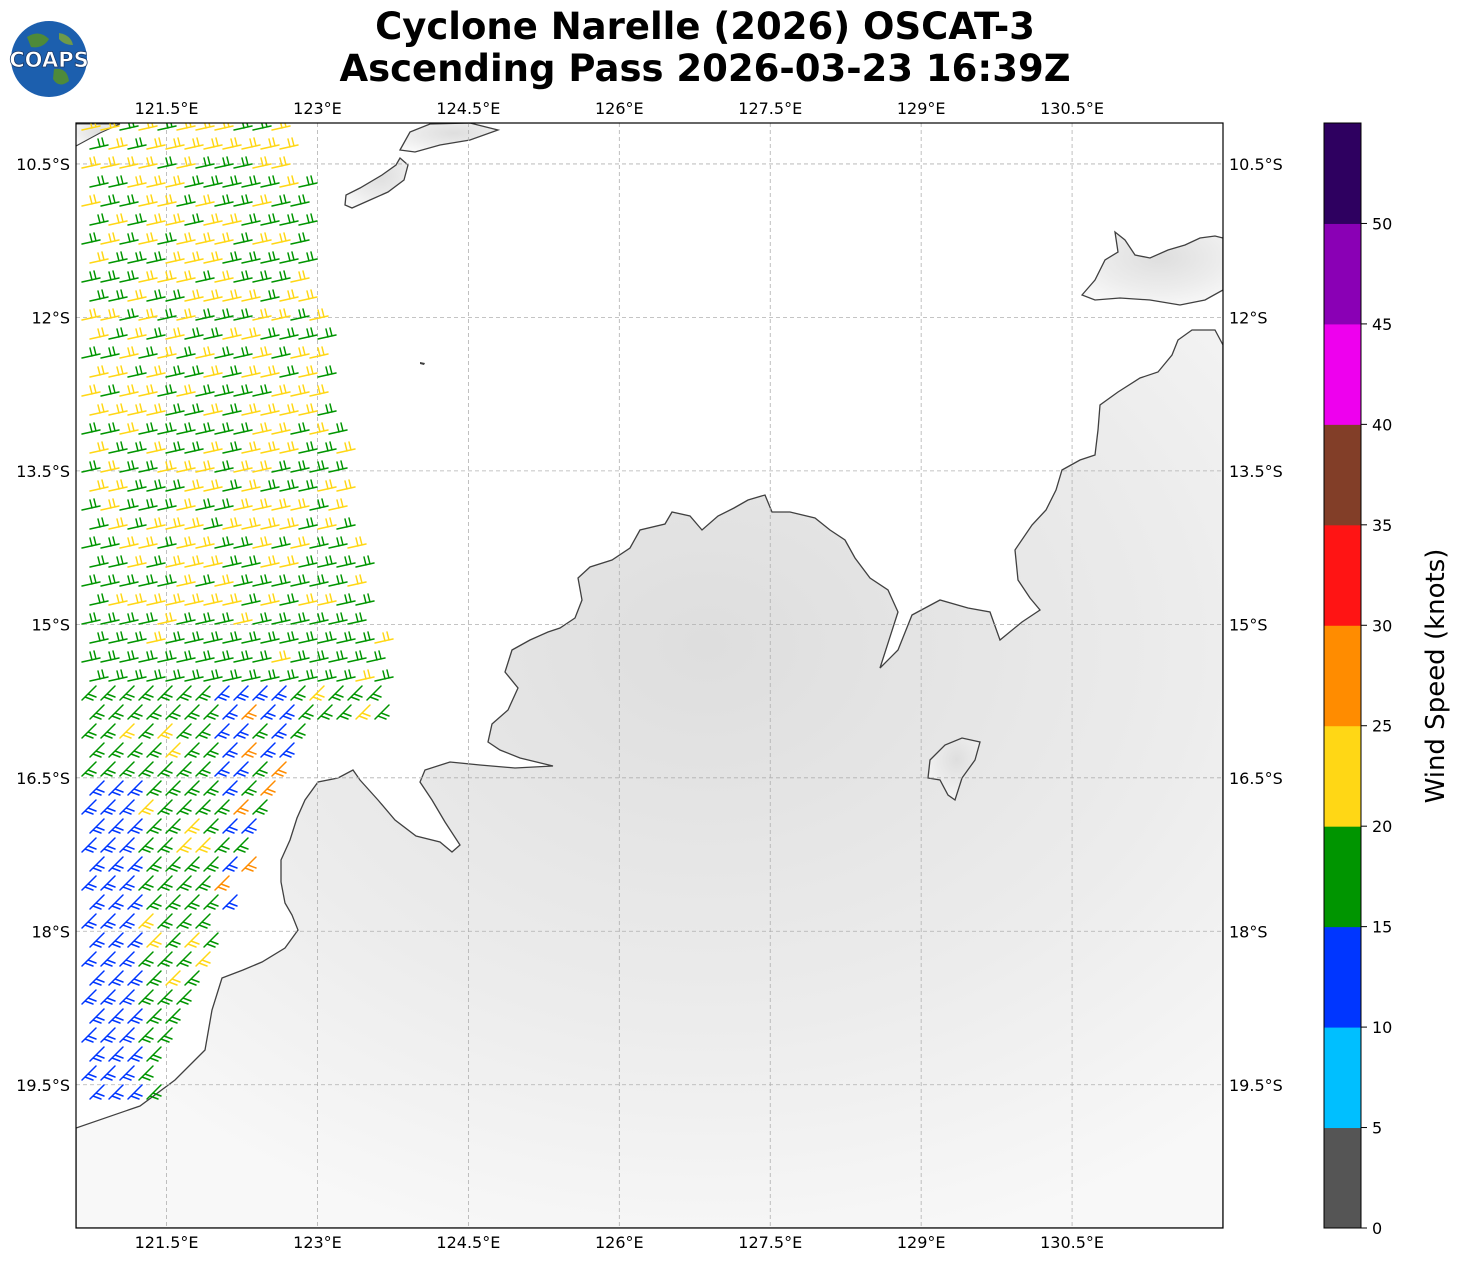 This screenshot has width=1461, height=1264. What do you see at coordinates (1072, 108) in the screenshot?
I see `lon-tick-label-top: 130.5°E` at bounding box center [1072, 108].